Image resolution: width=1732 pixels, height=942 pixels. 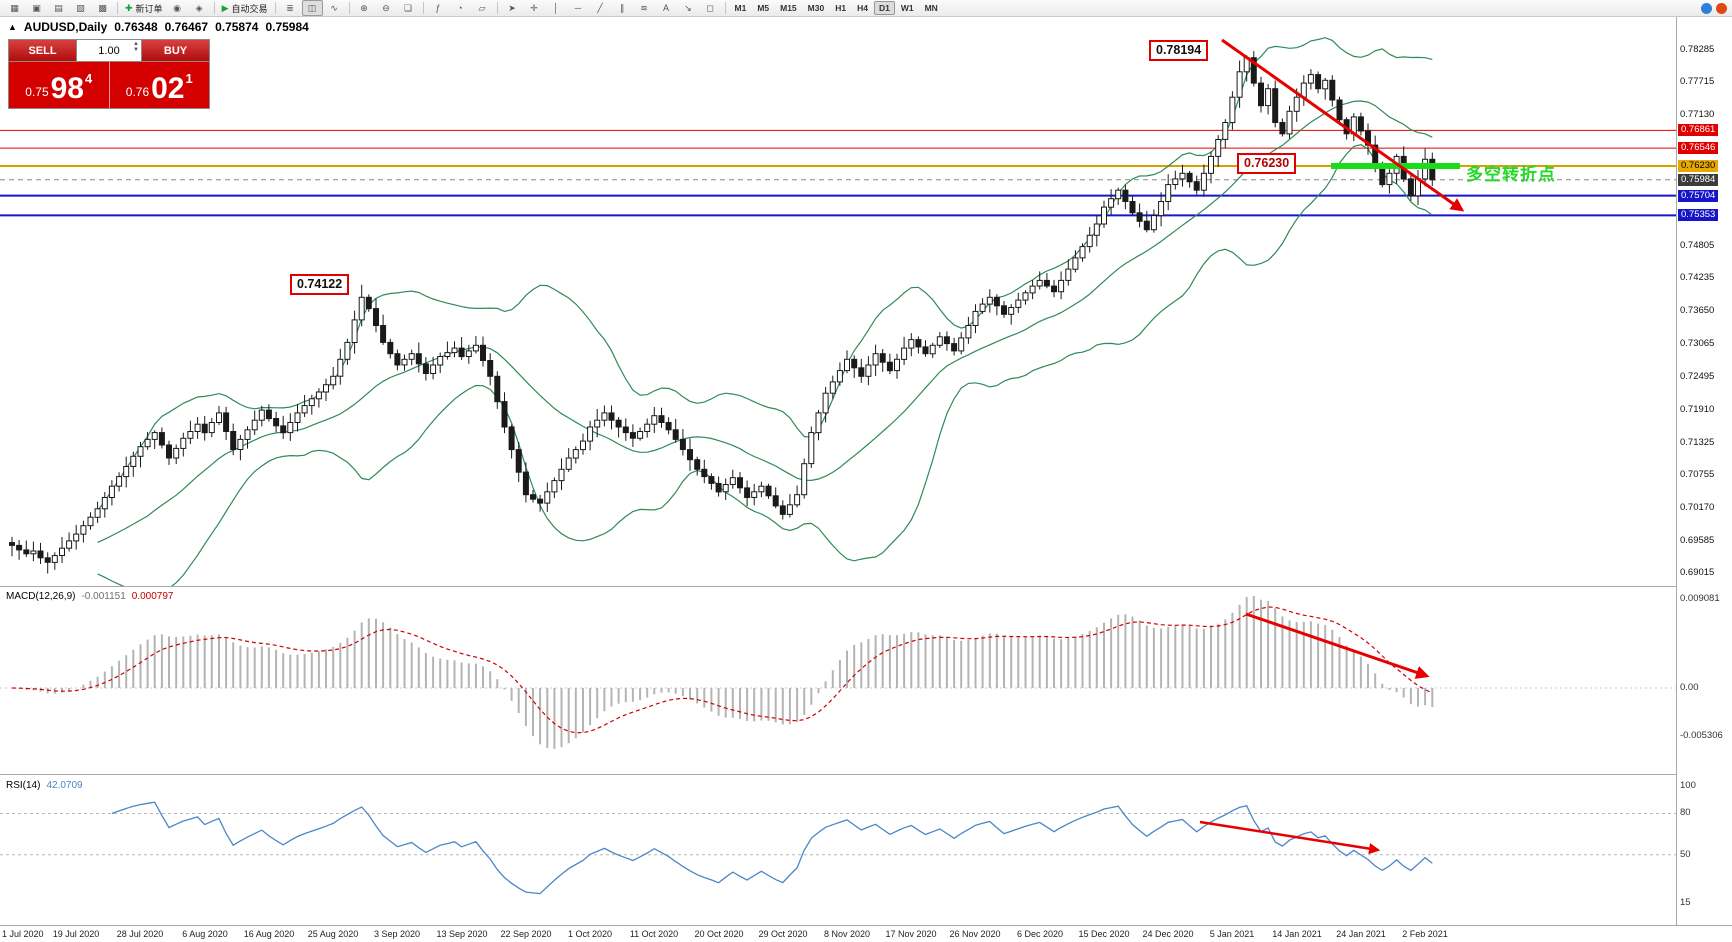 I want to click on price-scale-label: 0.76546, so click(x=1698, y=148).